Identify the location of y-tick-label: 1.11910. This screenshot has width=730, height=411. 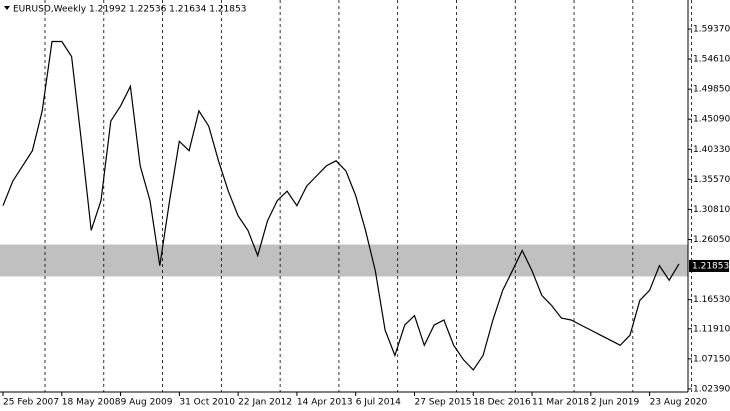
(711, 329).